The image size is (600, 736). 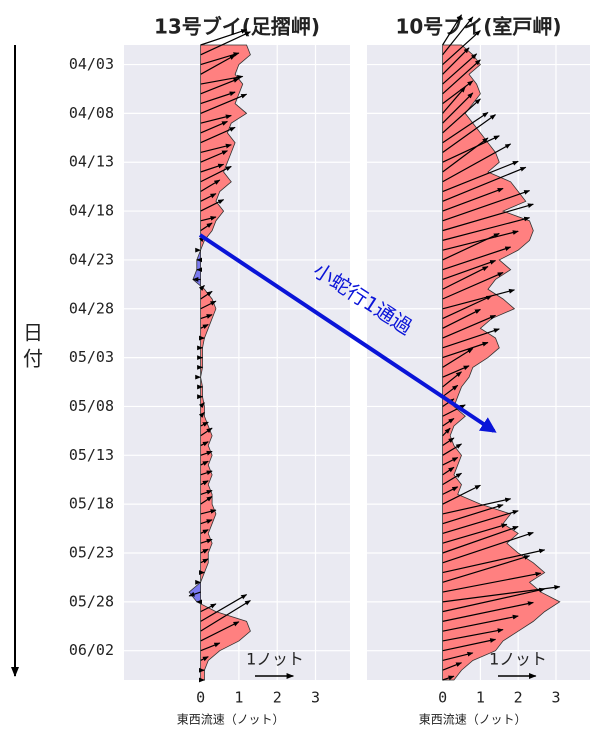 I want to click on annotation-arrow, so click(x=347, y=333).